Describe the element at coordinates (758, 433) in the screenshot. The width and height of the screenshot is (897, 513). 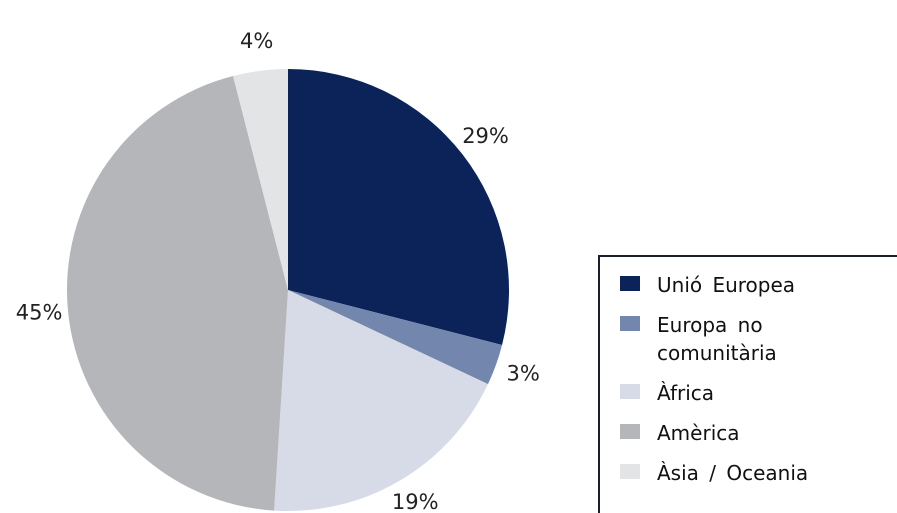
I see `legend-item: Amèrica` at that location.